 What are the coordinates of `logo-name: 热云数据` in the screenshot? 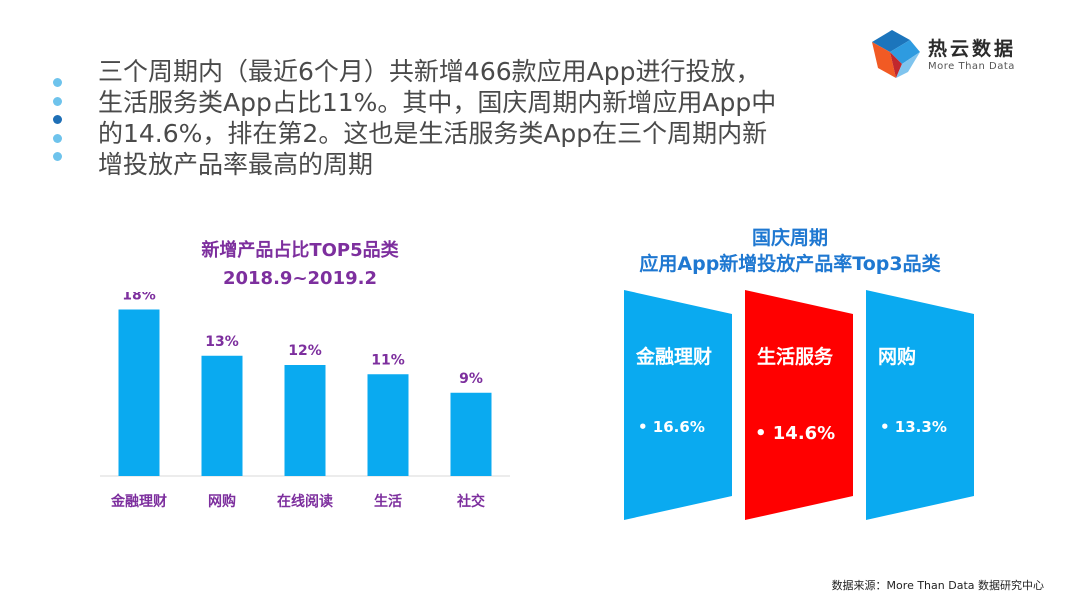 It's located at (972, 49).